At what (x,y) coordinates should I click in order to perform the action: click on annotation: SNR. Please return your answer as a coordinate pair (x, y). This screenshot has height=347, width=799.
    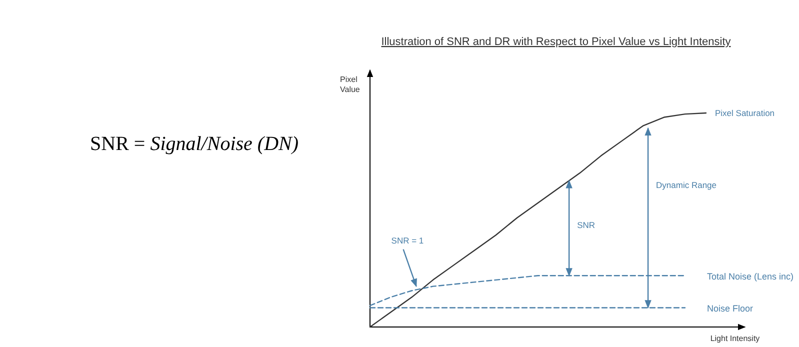
    Looking at the image, I should click on (586, 225).